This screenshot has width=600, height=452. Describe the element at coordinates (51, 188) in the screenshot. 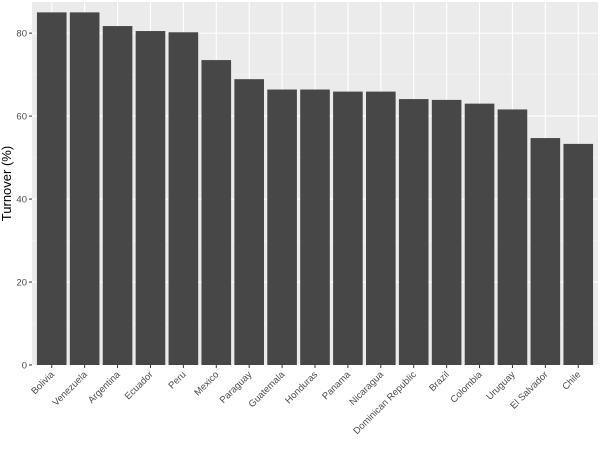

I see `bar-bolivia` at that location.